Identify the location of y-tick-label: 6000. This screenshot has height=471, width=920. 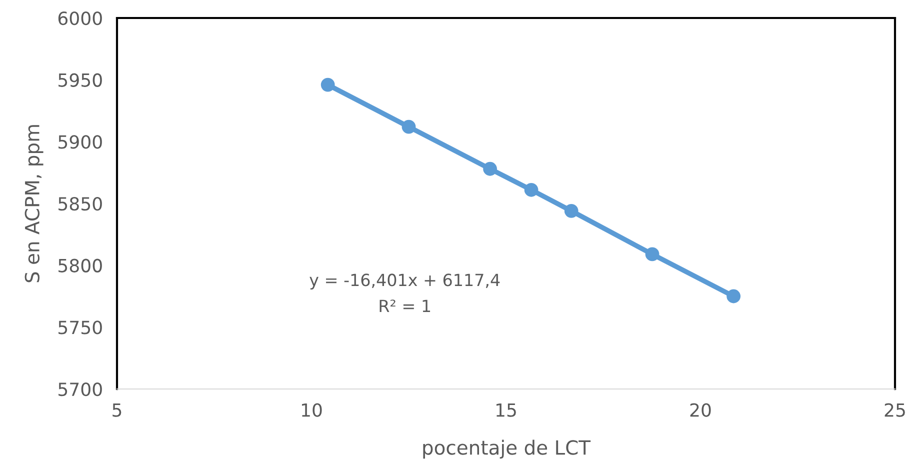
(80, 18).